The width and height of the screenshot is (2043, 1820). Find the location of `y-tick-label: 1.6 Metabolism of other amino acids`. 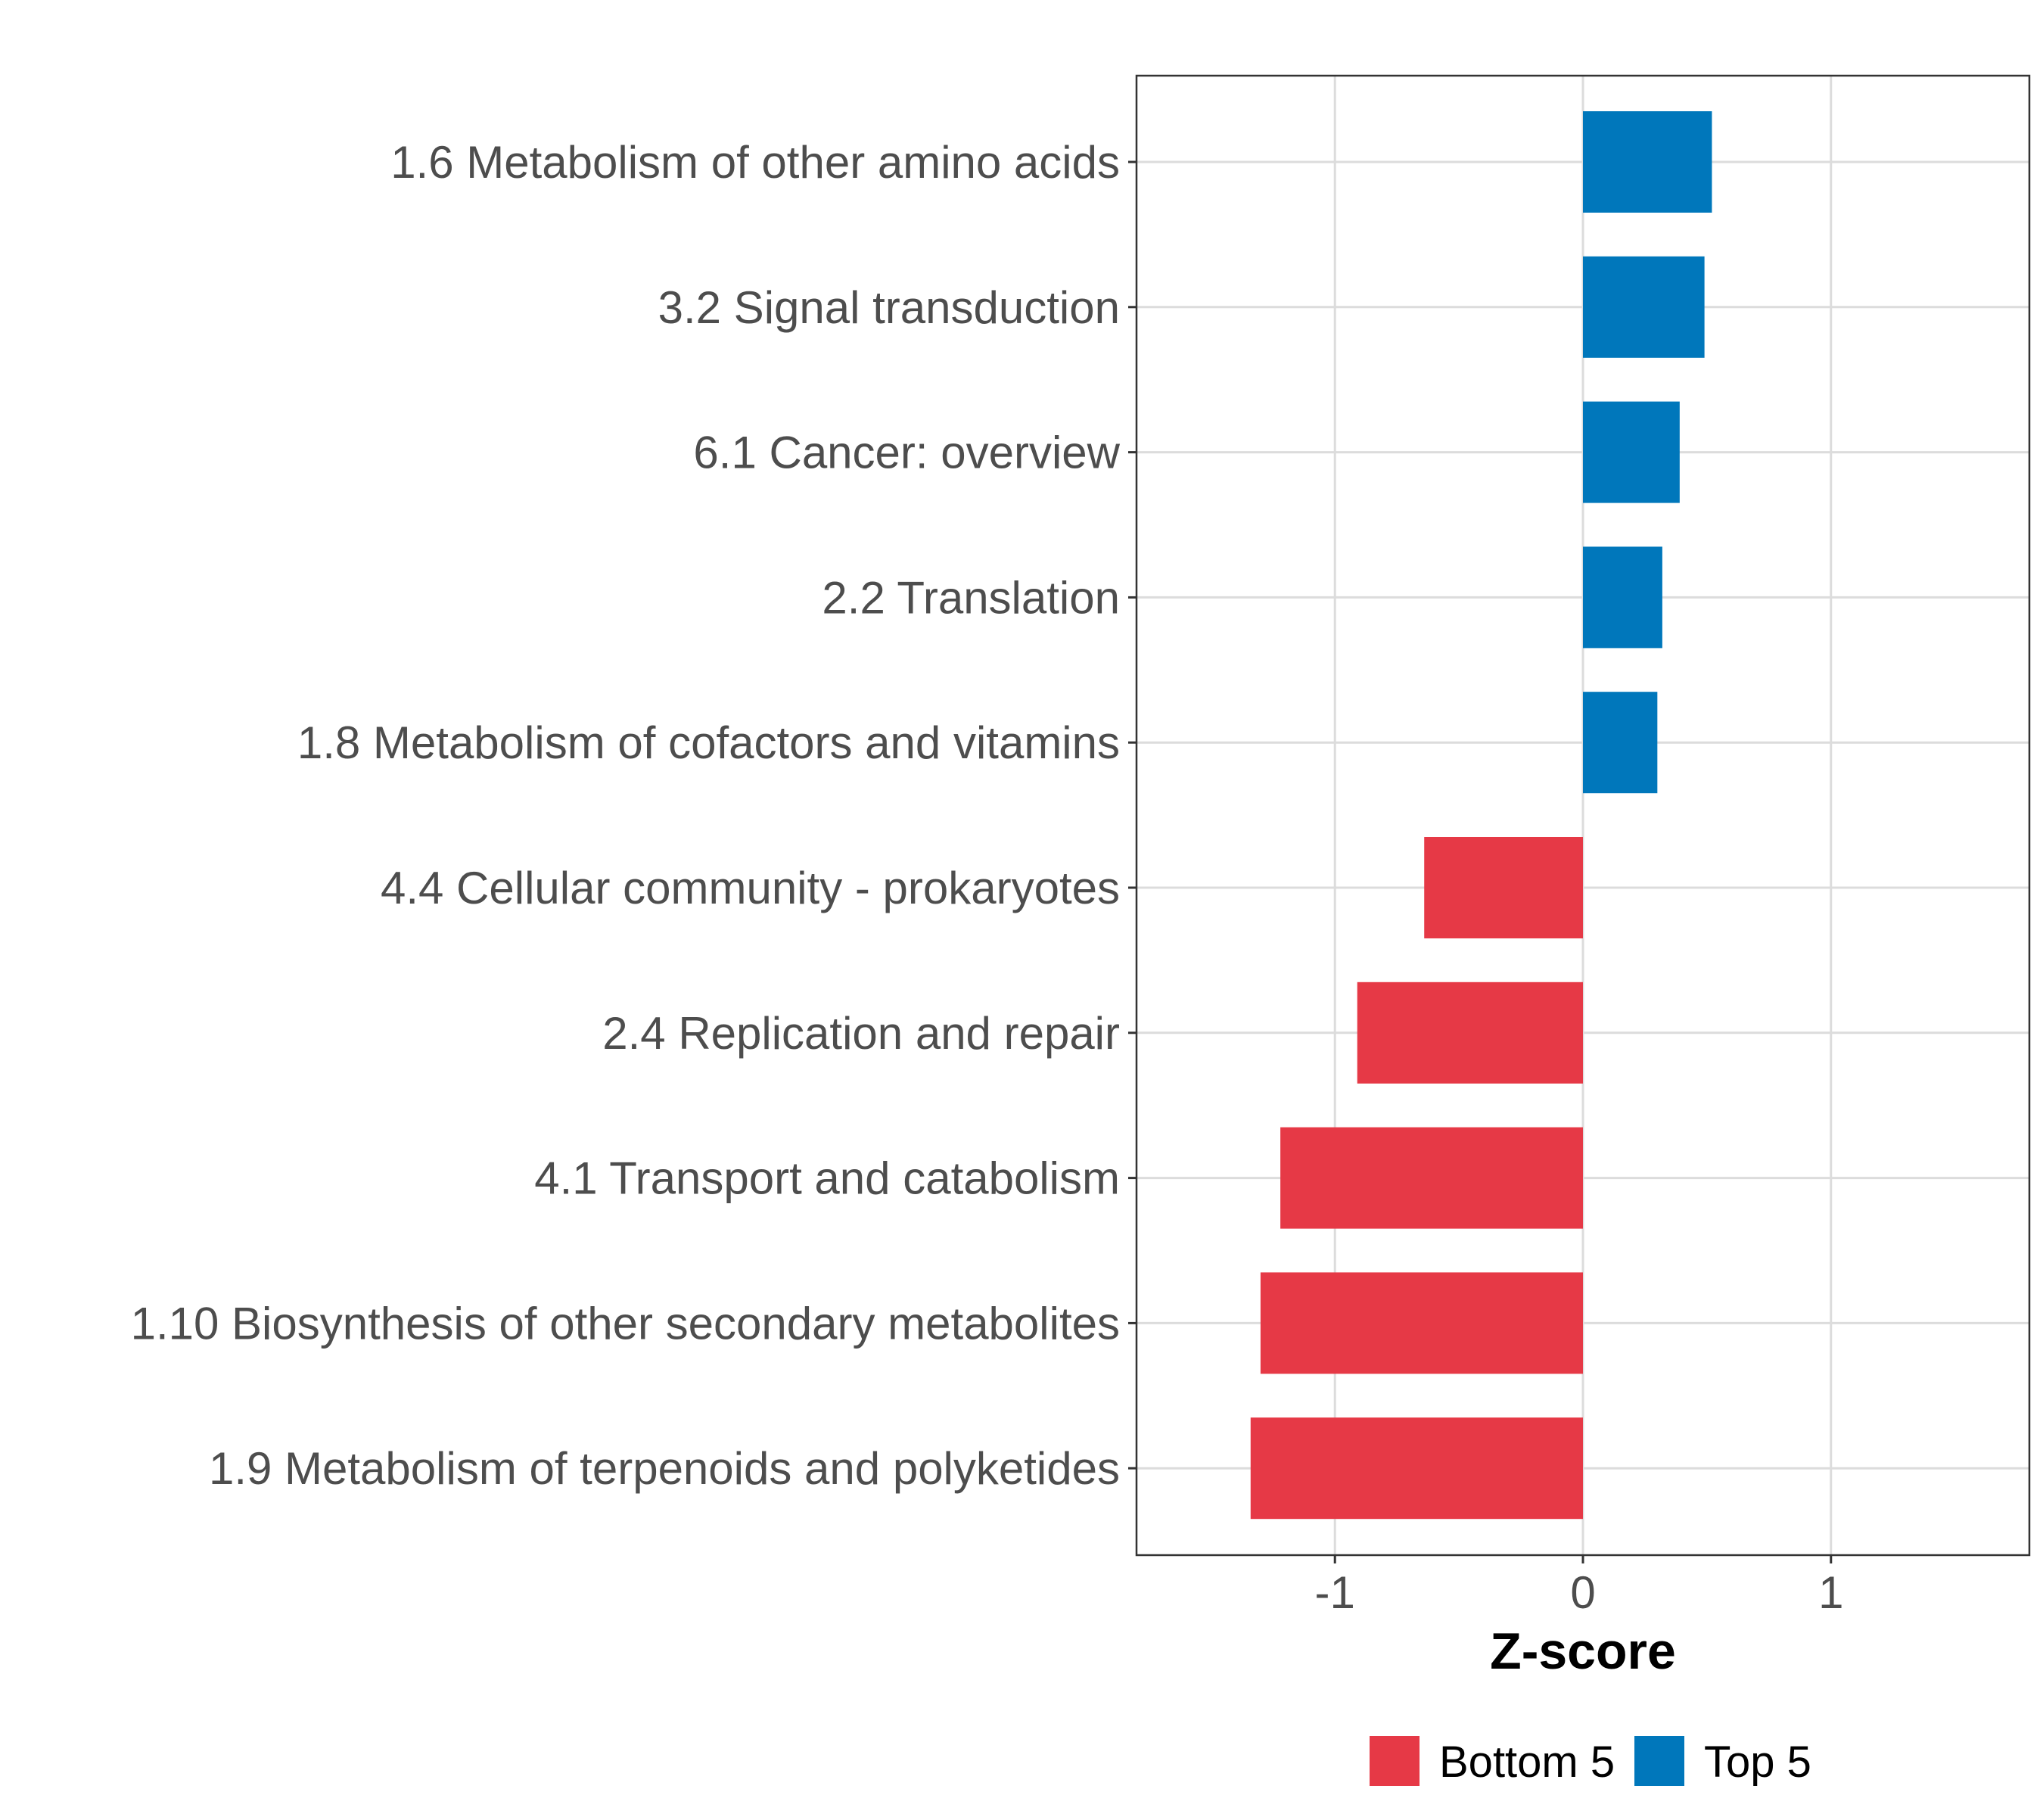

y-tick-label: 1.6 Metabolism of other amino acids is located at coordinates (755, 162).